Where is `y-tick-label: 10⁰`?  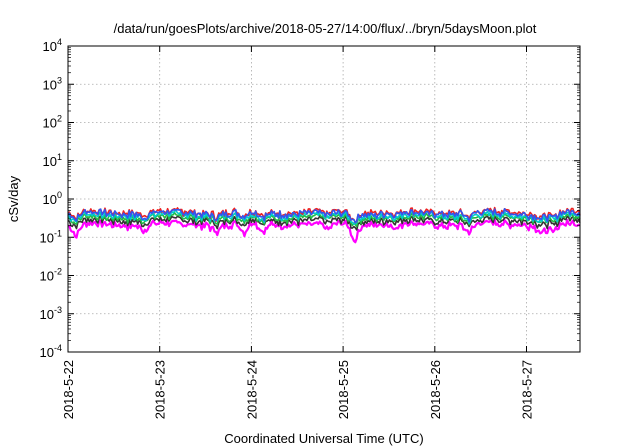
y-tick-label: 10⁰ is located at coordinates (52, 198).